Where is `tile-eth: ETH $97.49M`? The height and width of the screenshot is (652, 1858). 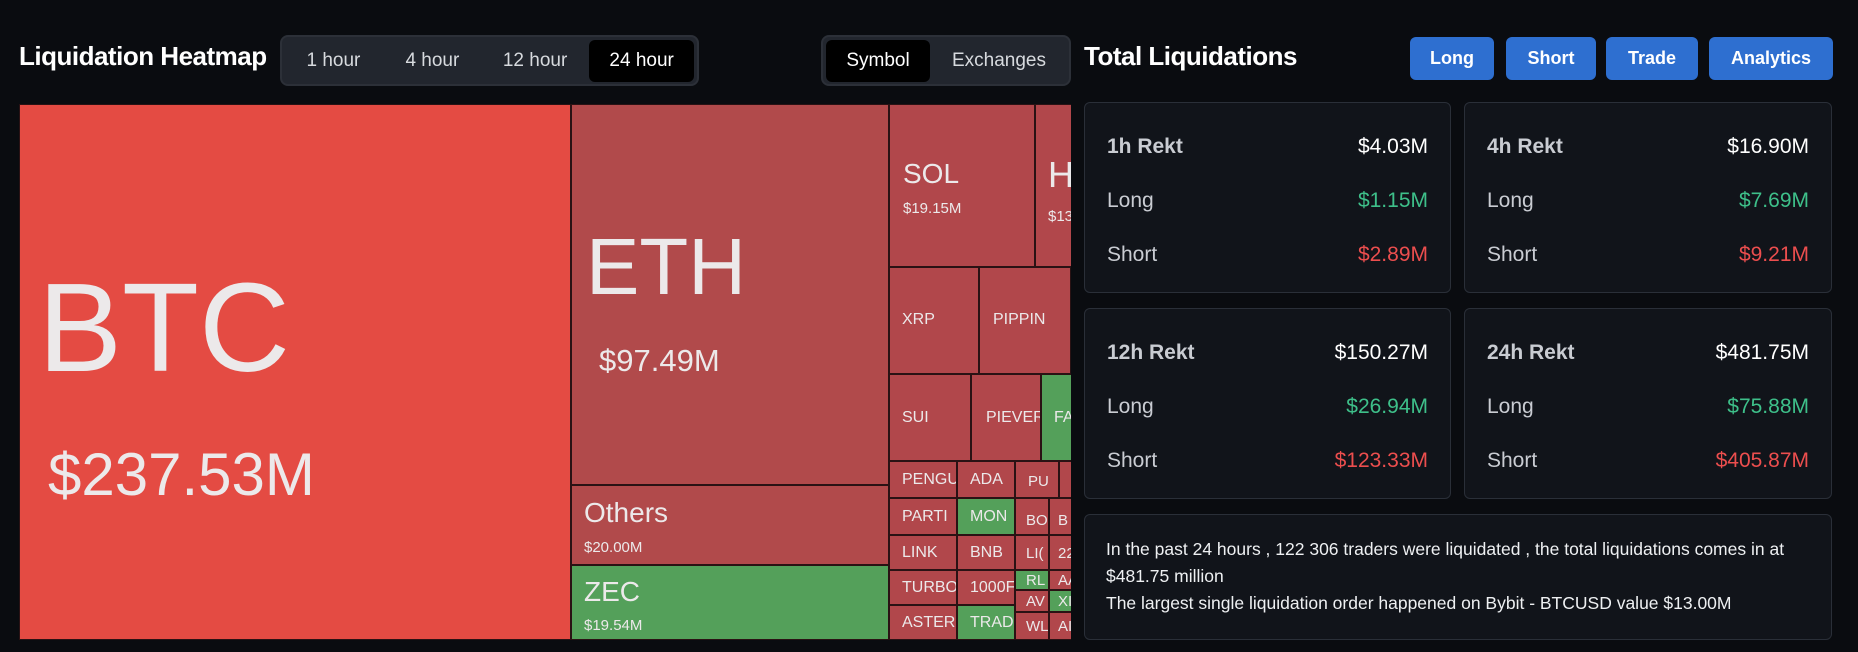 tile-eth: ETH $97.49M is located at coordinates (730, 294).